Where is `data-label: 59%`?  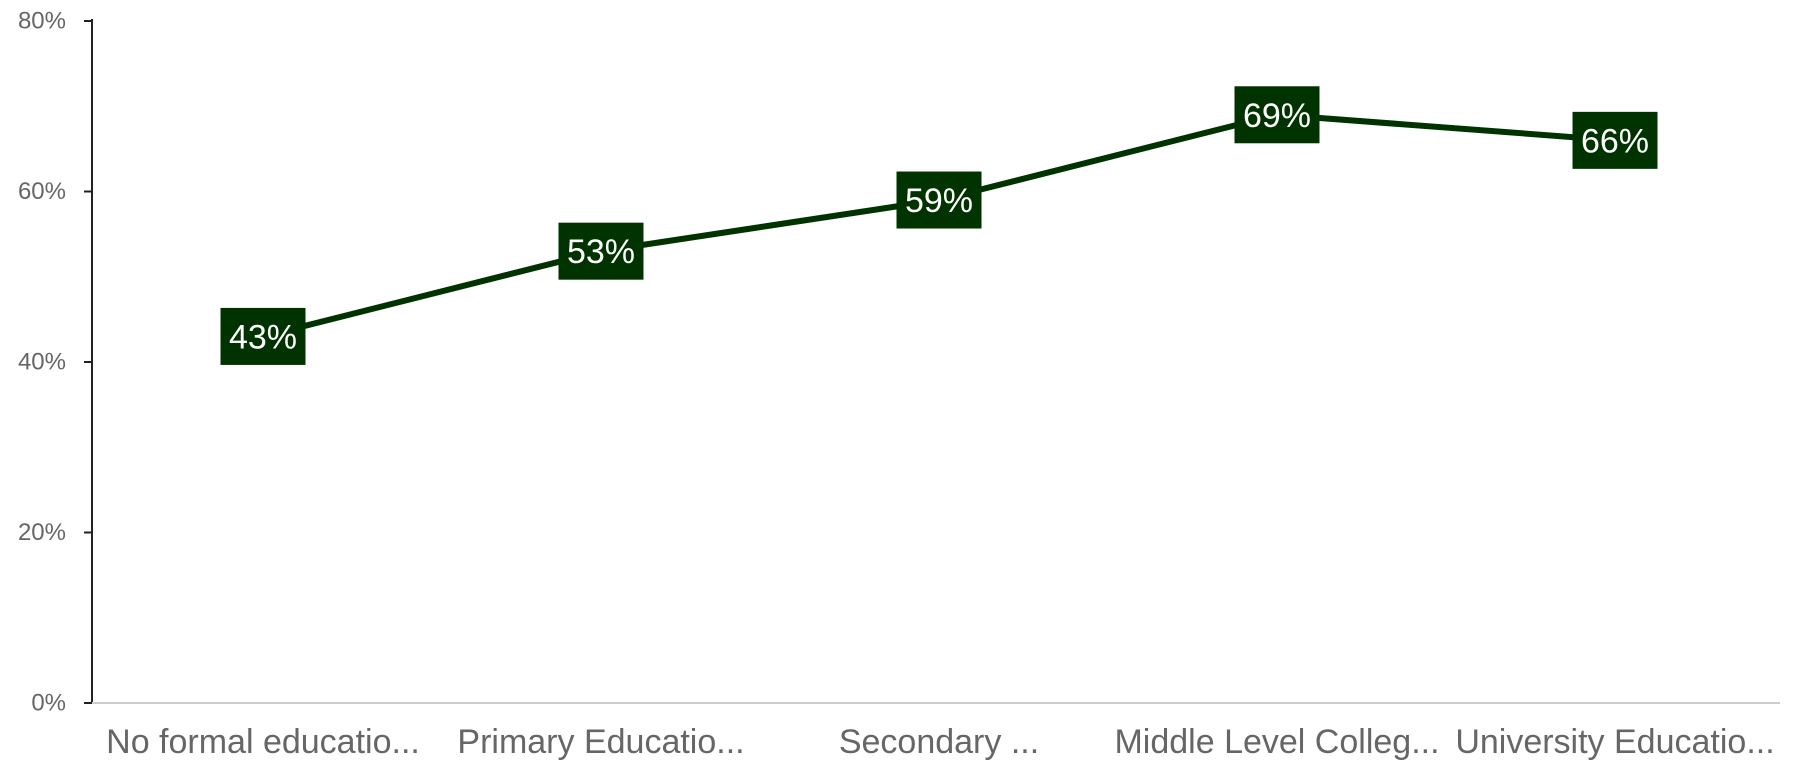
data-label: 59% is located at coordinates (939, 200).